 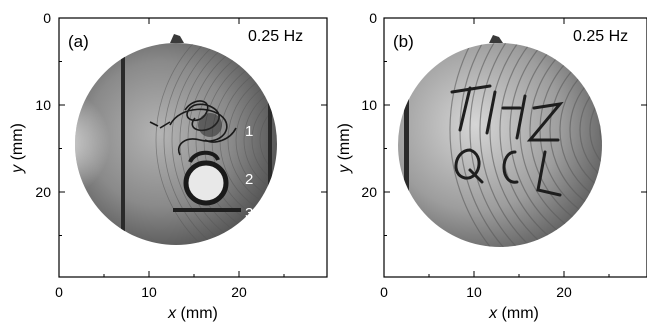 What do you see at coordinates (17, 148) in the screenshot?
I see `panel-a-ylabel: y (mm)` at bounding box center [17, 148].